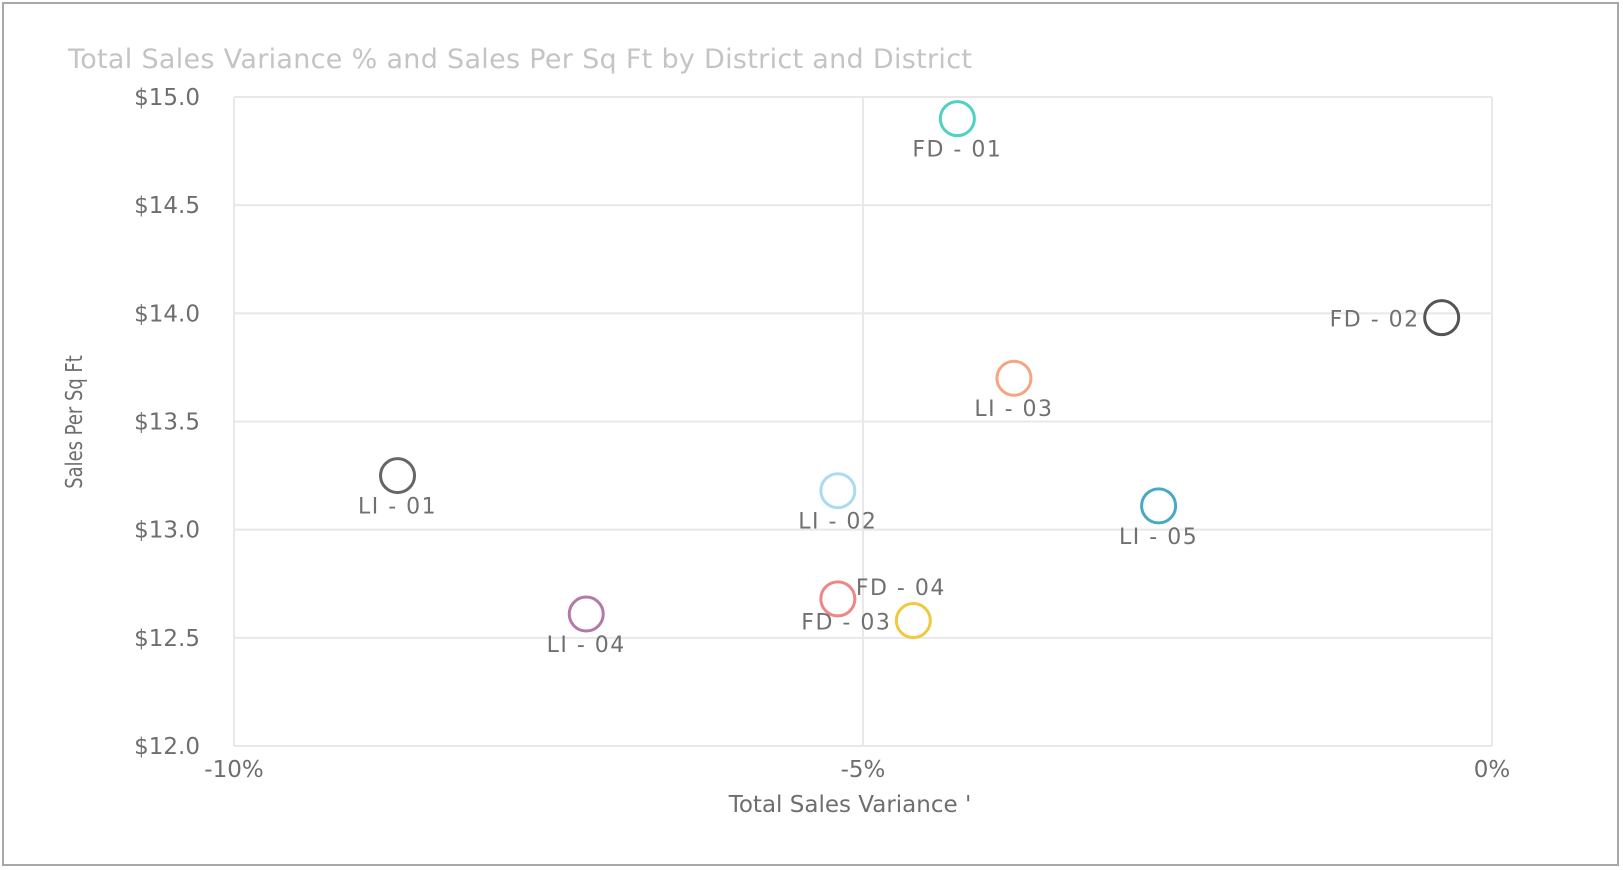 The image size is (1623, 870). Describe the element at coordinates (1492, 770) in the screenshot. I see `x-tick-label: 0%` at that location.